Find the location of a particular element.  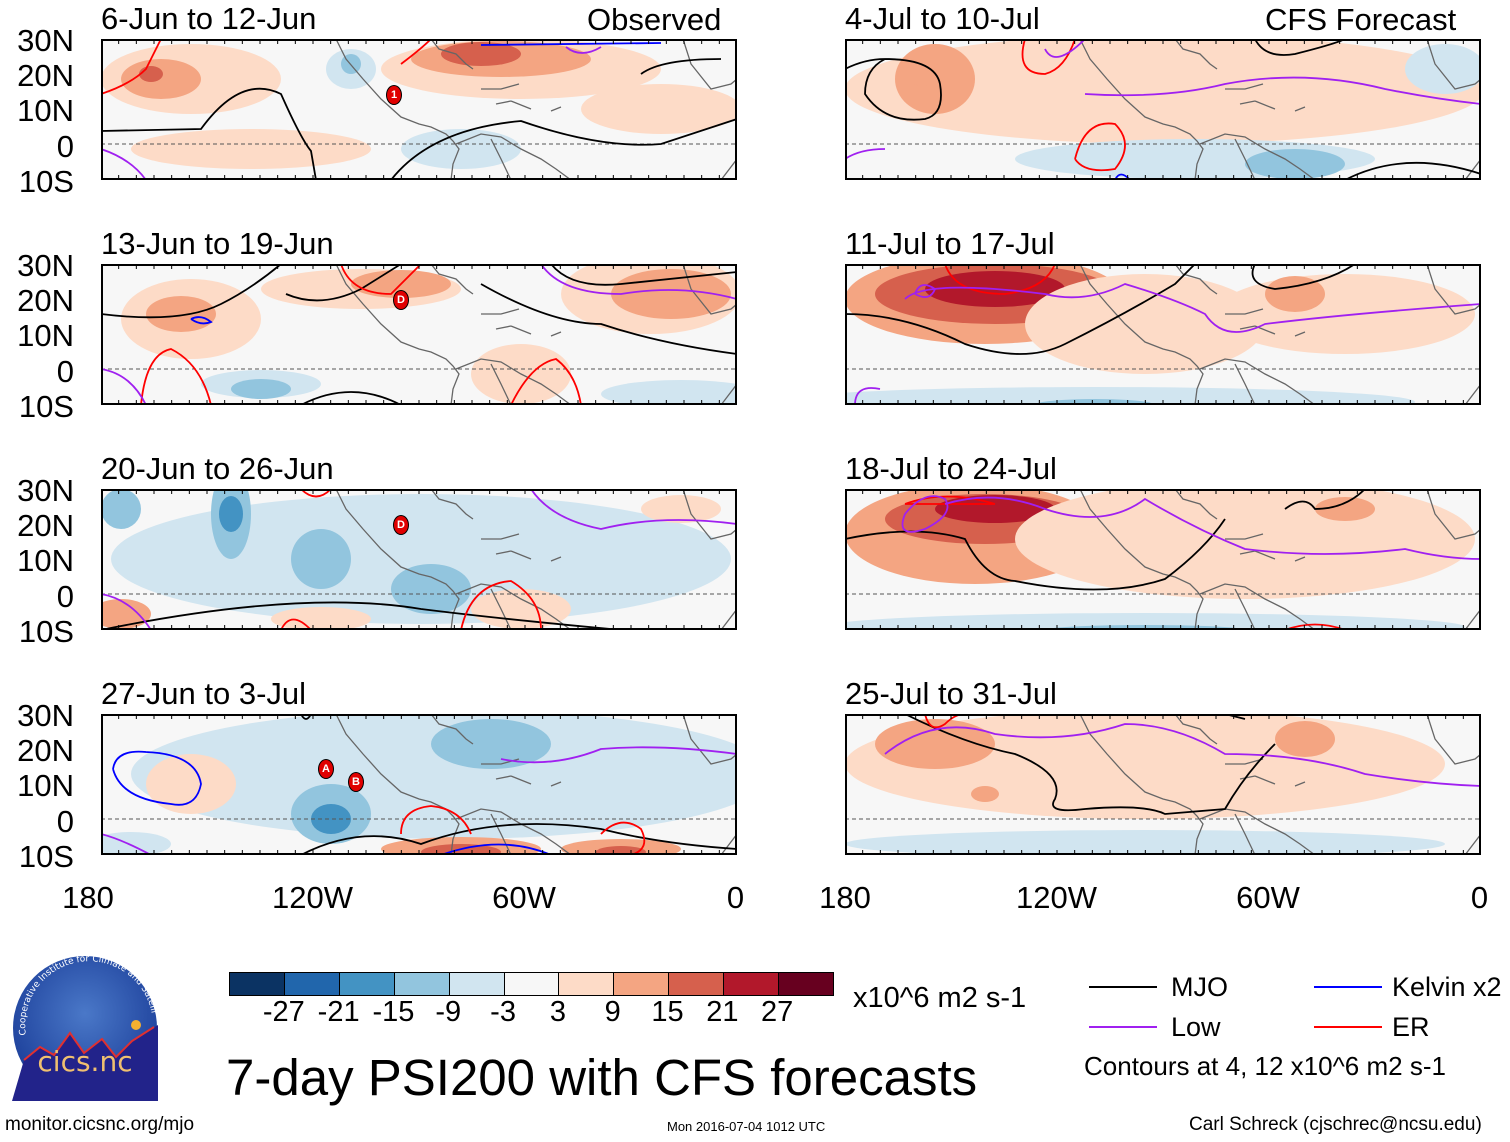

colorbar-tick-label: 9 is located at coordinates (612, 1012).